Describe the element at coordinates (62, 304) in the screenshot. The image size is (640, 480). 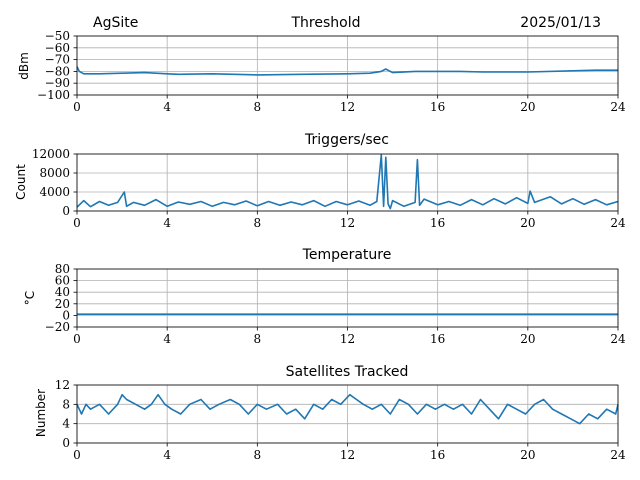
I see `y-tick-label: 20` at that location.